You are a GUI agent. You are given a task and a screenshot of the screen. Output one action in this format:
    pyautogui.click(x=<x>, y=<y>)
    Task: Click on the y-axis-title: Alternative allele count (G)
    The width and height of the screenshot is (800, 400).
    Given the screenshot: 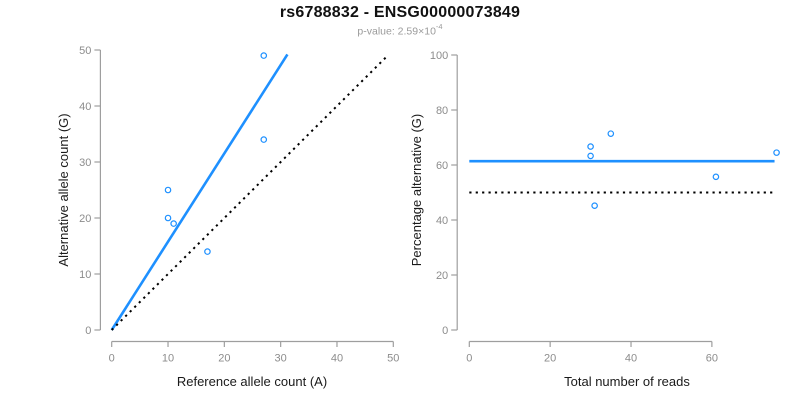 What is the action you would take?
    pyautogui.click(x=63, y=189)
    